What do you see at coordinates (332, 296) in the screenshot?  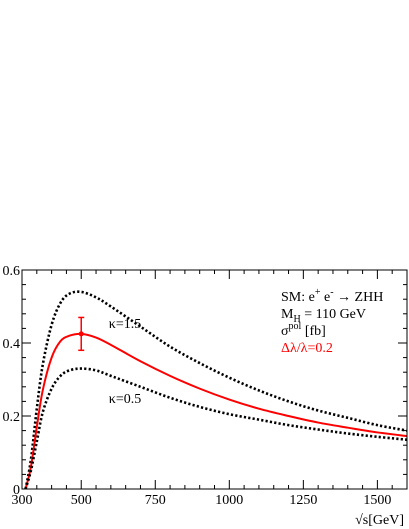 I see `legend-line-process: SM: e+ e- → ZHH` at bounding box center [332, 296].